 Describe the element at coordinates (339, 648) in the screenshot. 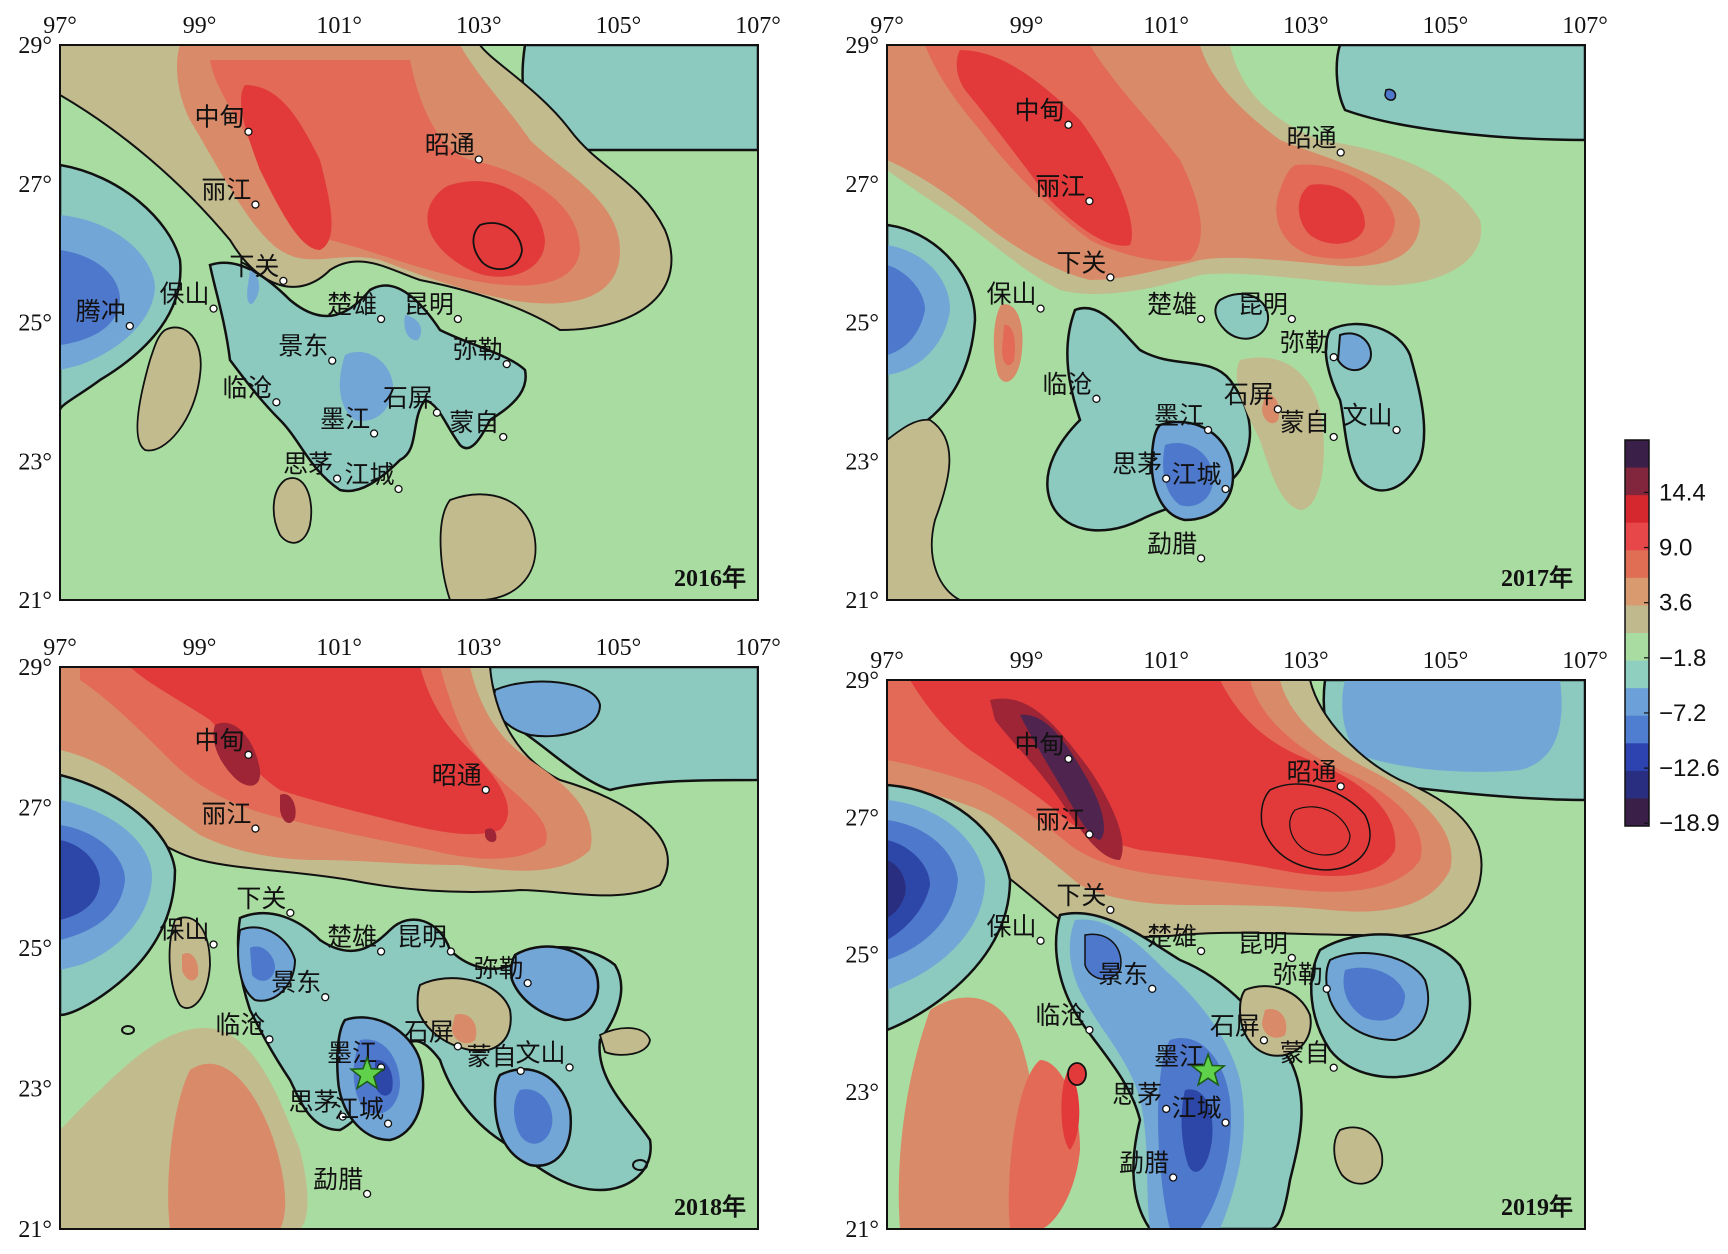

I see `lon-tick-label: 101°` at that location.